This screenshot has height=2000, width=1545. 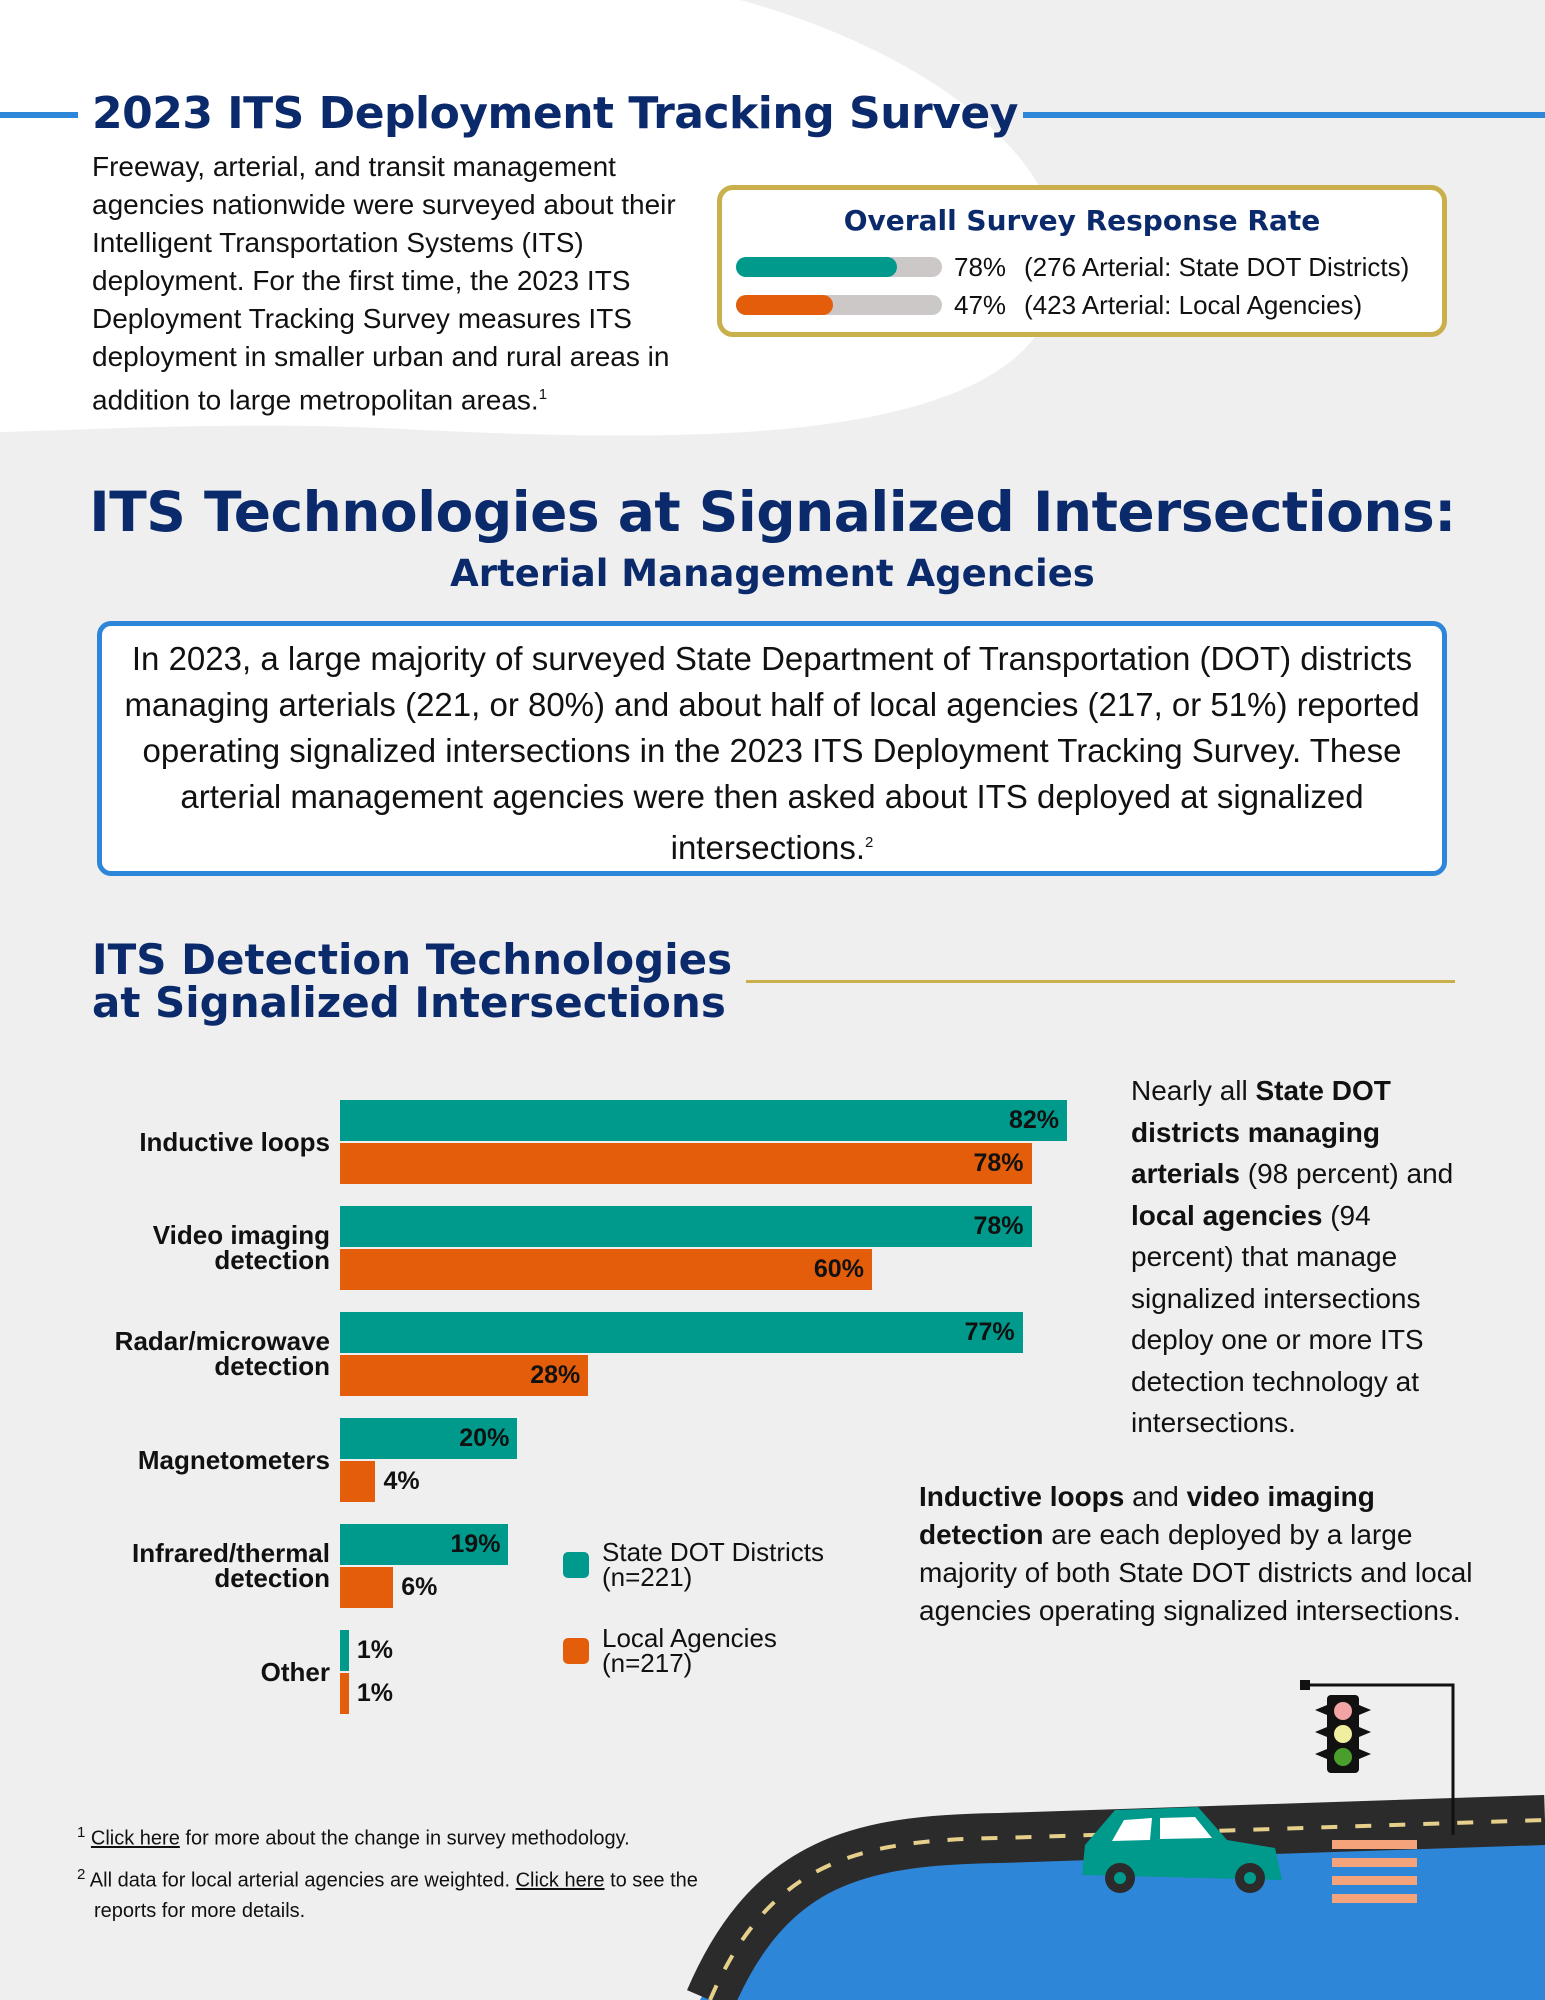 What do you see at coordinates (81, 1832) in the screenshot?
I see `footnote-number: 1` at bounding box center [81, 1832].